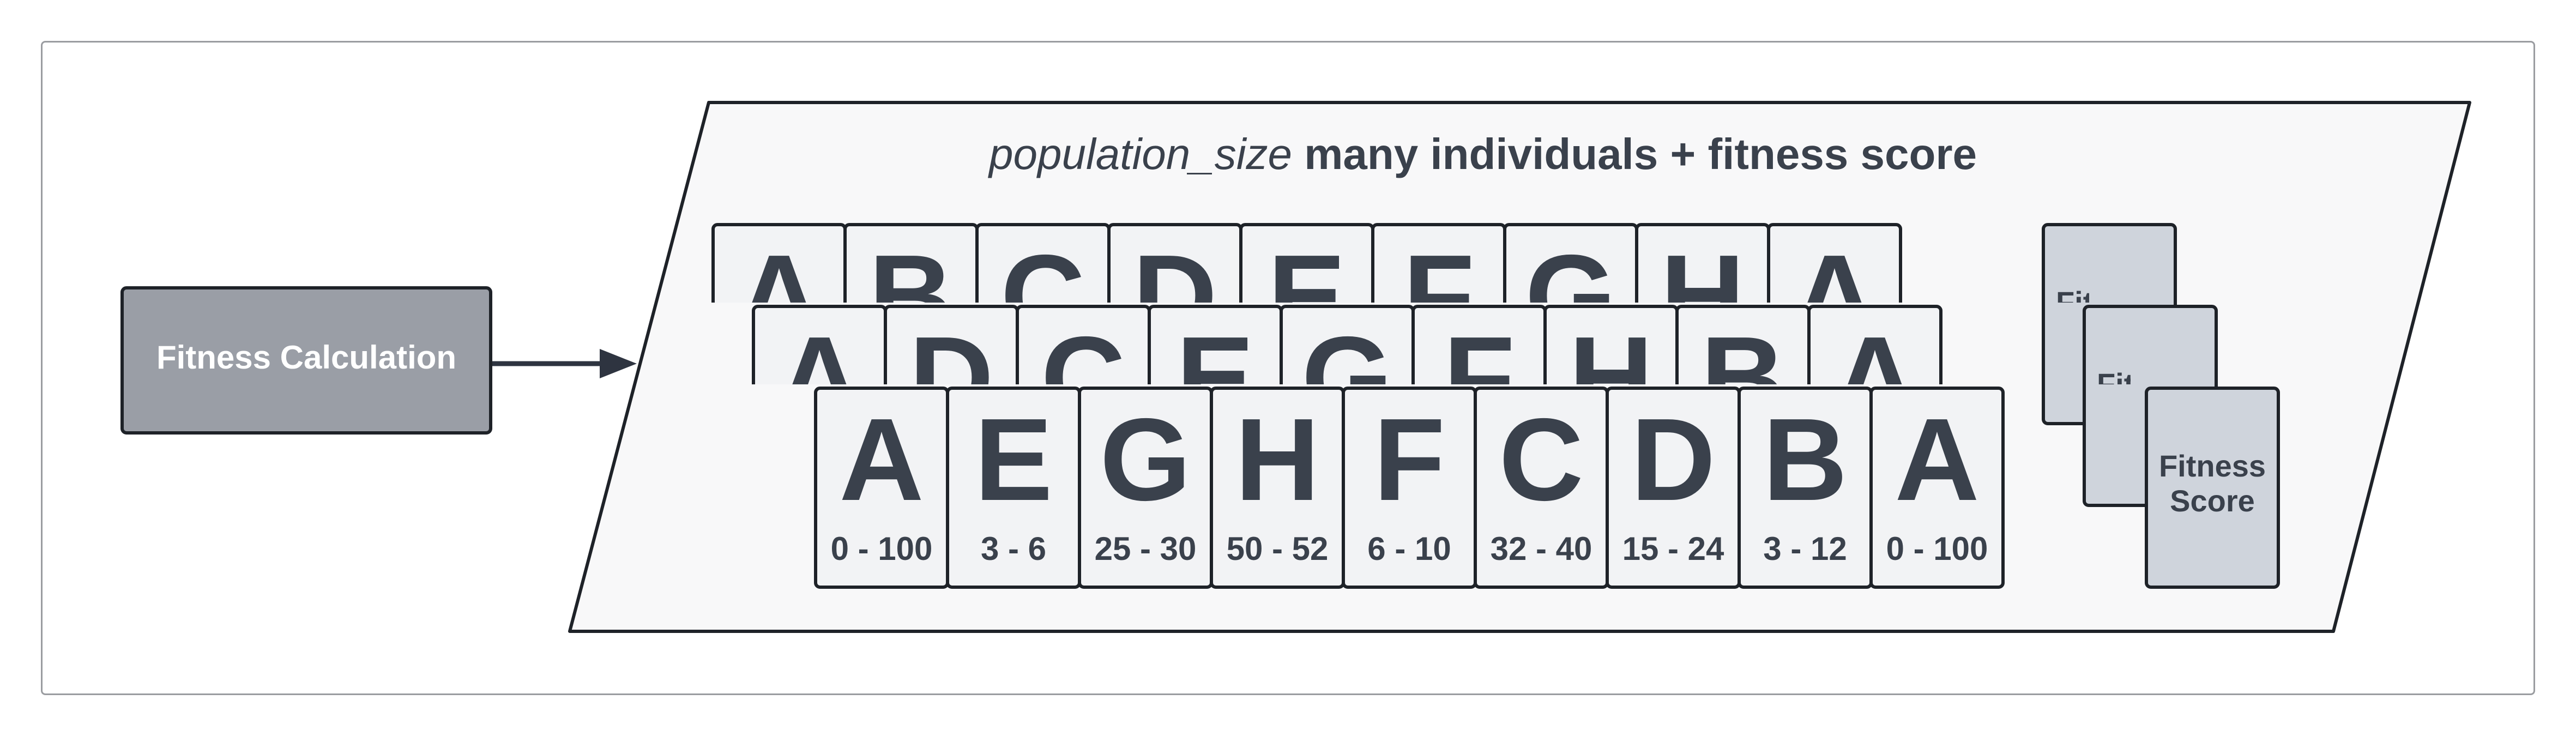 Image resolution: width=2576 pixels, height=736 pixels. I want to click on gene-range: 3 - 6, so click(1014, 549).